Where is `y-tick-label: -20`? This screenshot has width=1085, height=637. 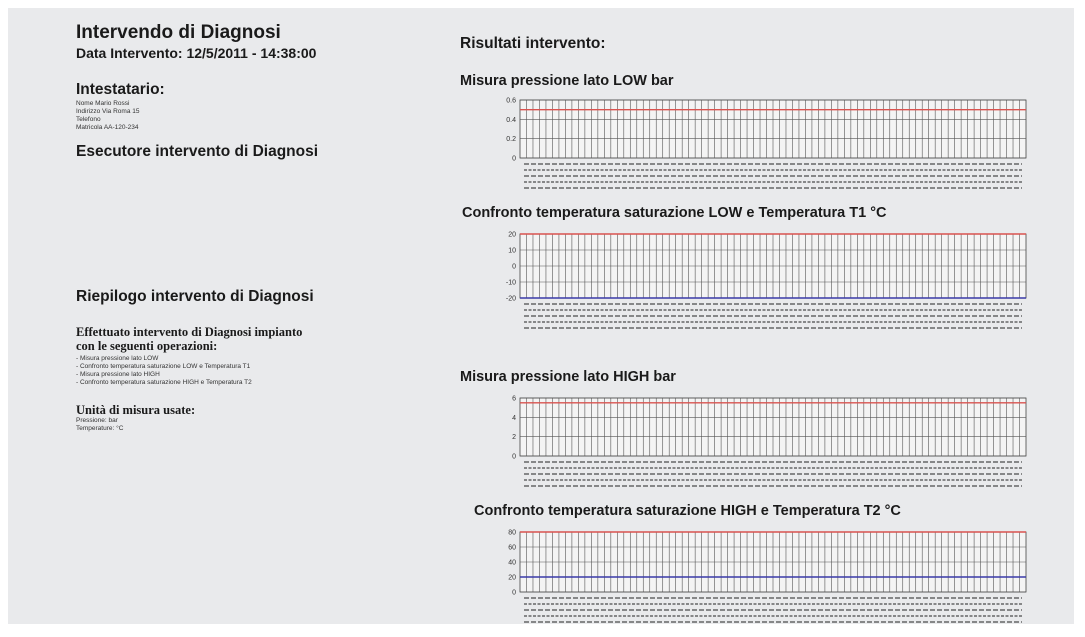 y-tick-label: -20 is located at coordinates (511, 299).